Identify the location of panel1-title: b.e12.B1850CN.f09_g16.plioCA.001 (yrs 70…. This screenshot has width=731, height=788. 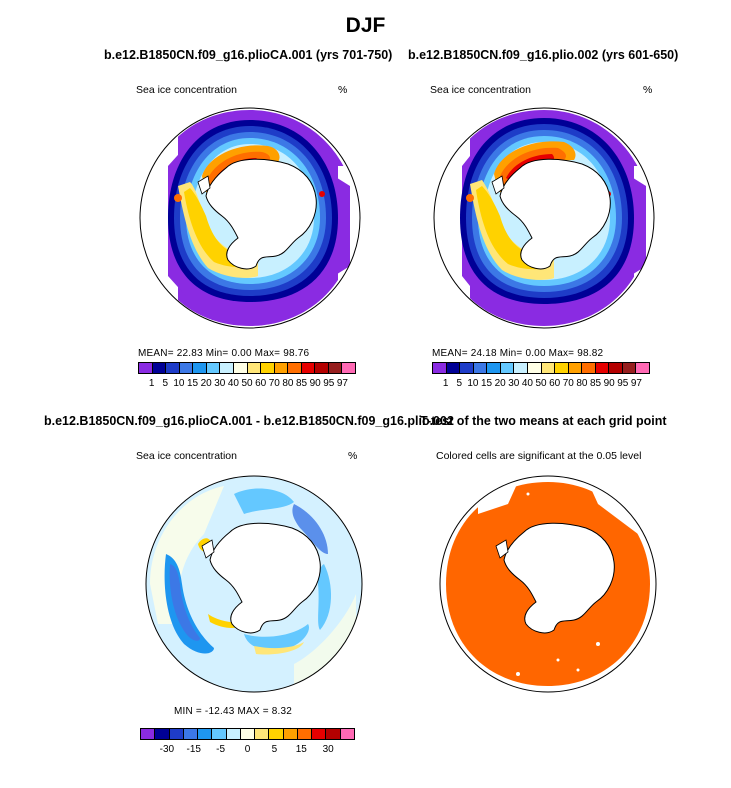
(248, 55).